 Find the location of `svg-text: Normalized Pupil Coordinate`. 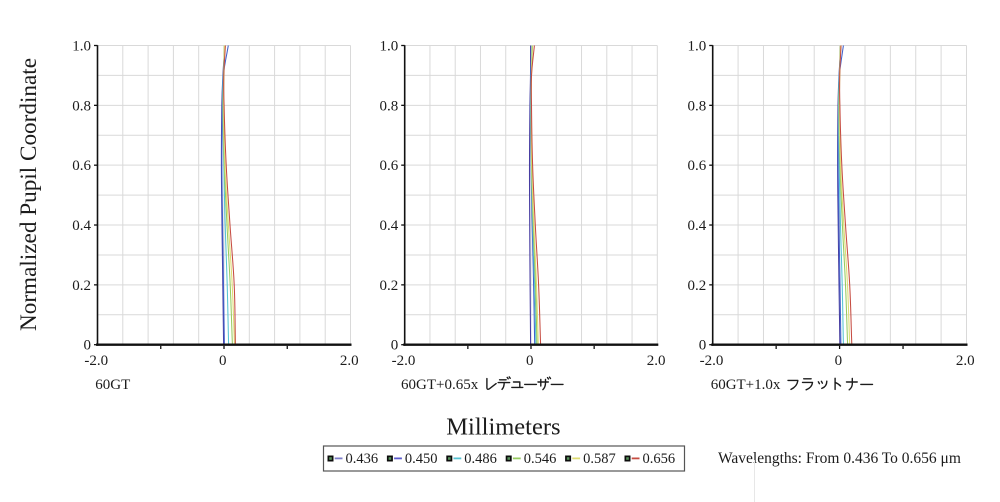

svg-text: Normalized Pupil Coordinate is located at coordinates (29, 194).